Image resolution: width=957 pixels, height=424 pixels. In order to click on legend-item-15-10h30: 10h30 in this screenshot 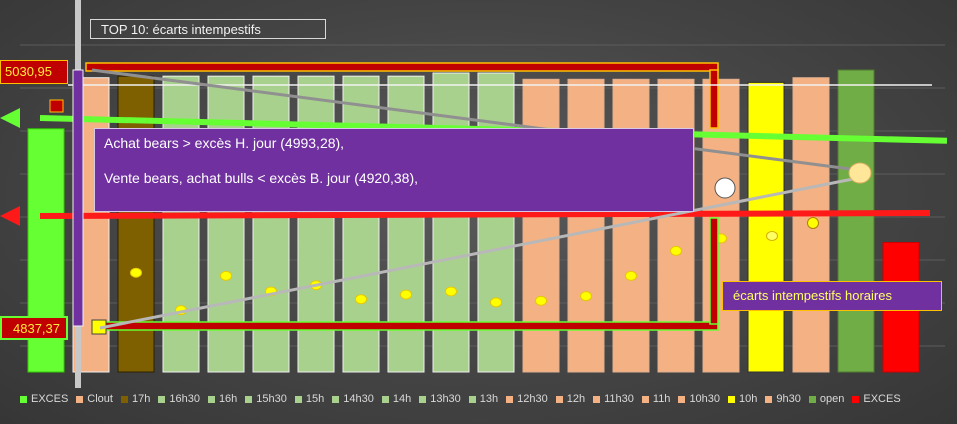, I will do `click(699, 399)`.